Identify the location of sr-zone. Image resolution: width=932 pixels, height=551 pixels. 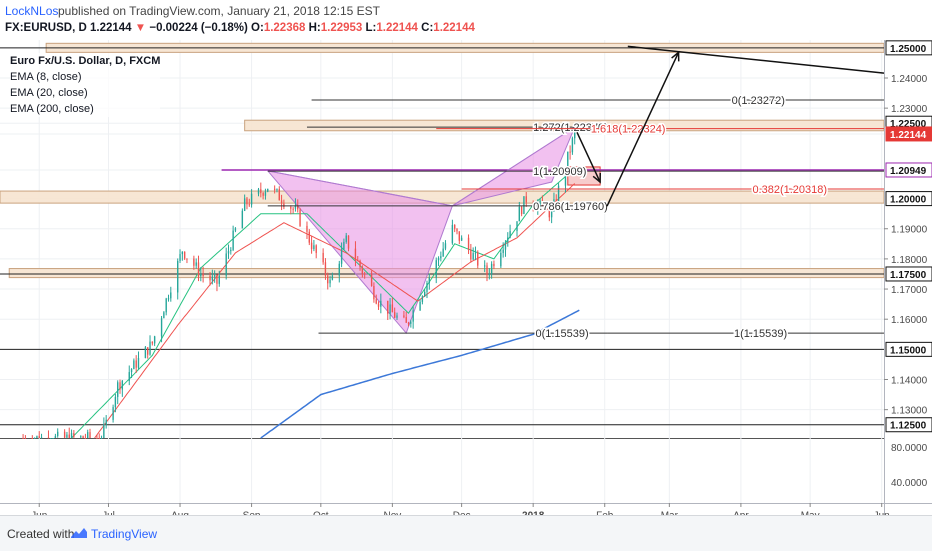
(446, 273).